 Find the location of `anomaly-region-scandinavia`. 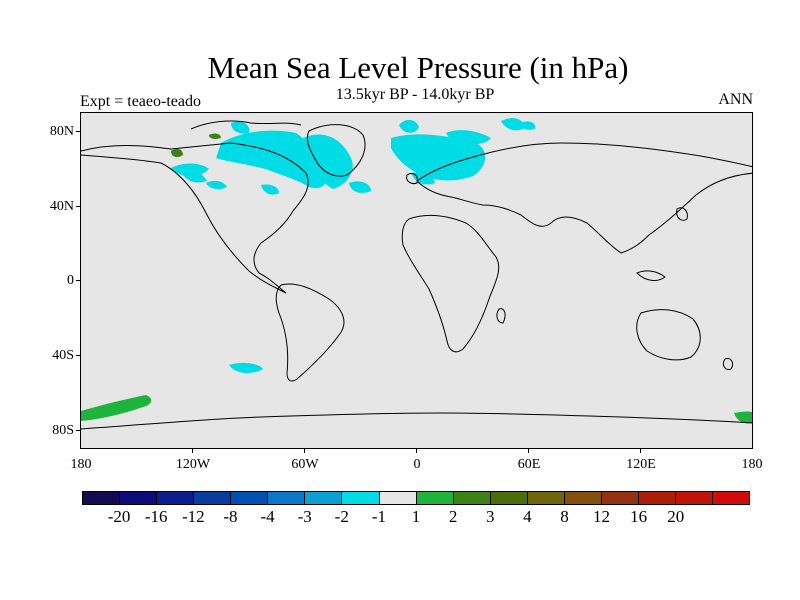

anomaly-region-scandinavia is located at coordinates (423, 178).